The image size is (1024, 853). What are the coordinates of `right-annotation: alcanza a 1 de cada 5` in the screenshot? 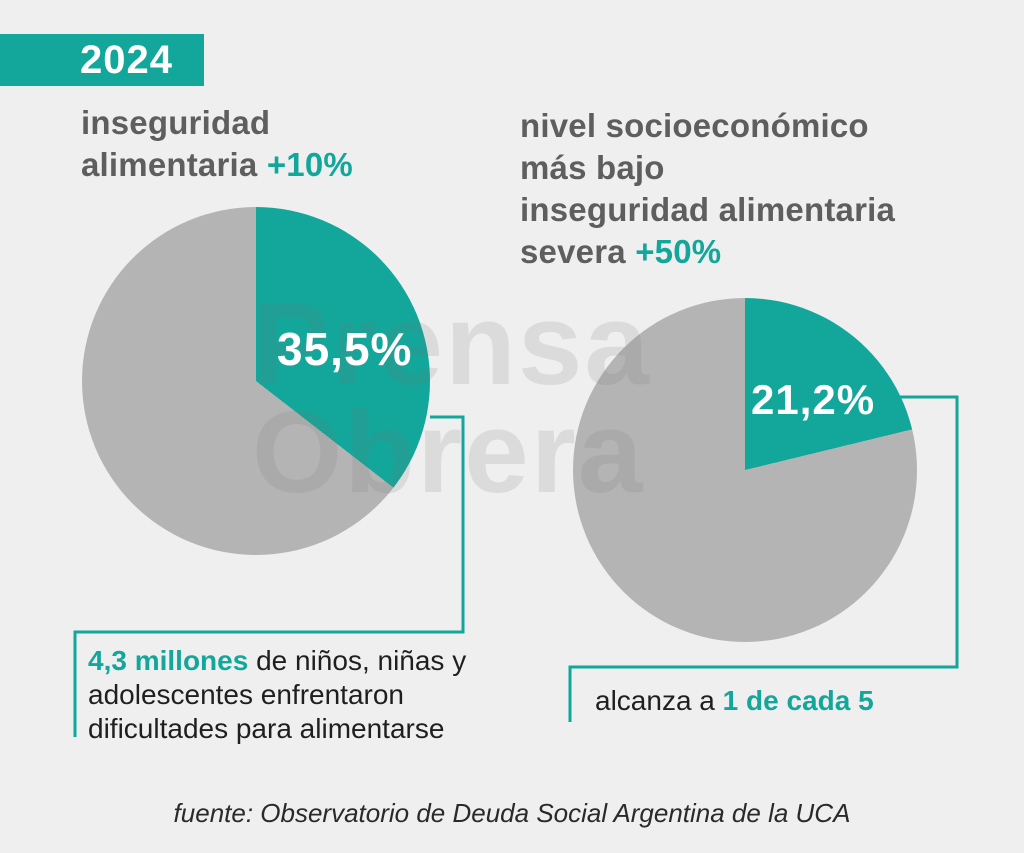 It's located at (734, 701).